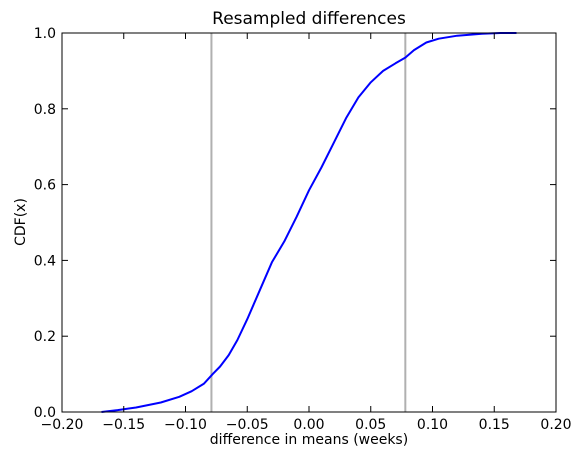  What do you see at coordinates (555, 425) in the screenshot?
I see `x-tick-label: 0.20` at bounding box center [555, 425].